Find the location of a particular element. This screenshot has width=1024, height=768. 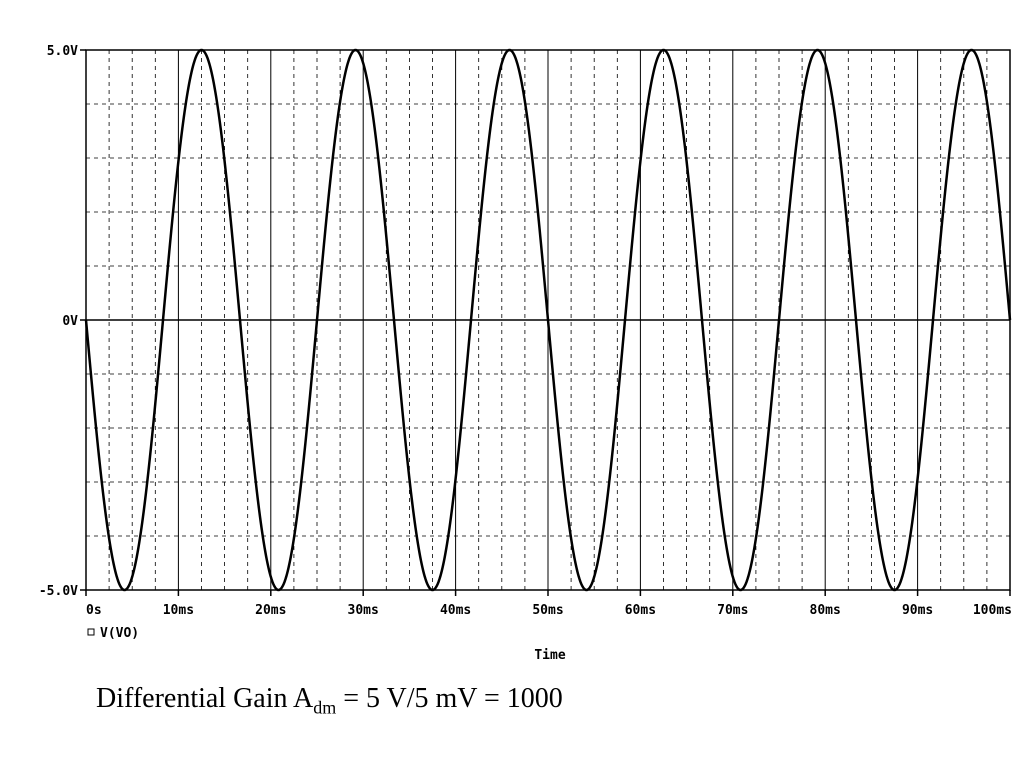

x-tick-label: 80ms is located at coordinates (825, 610).